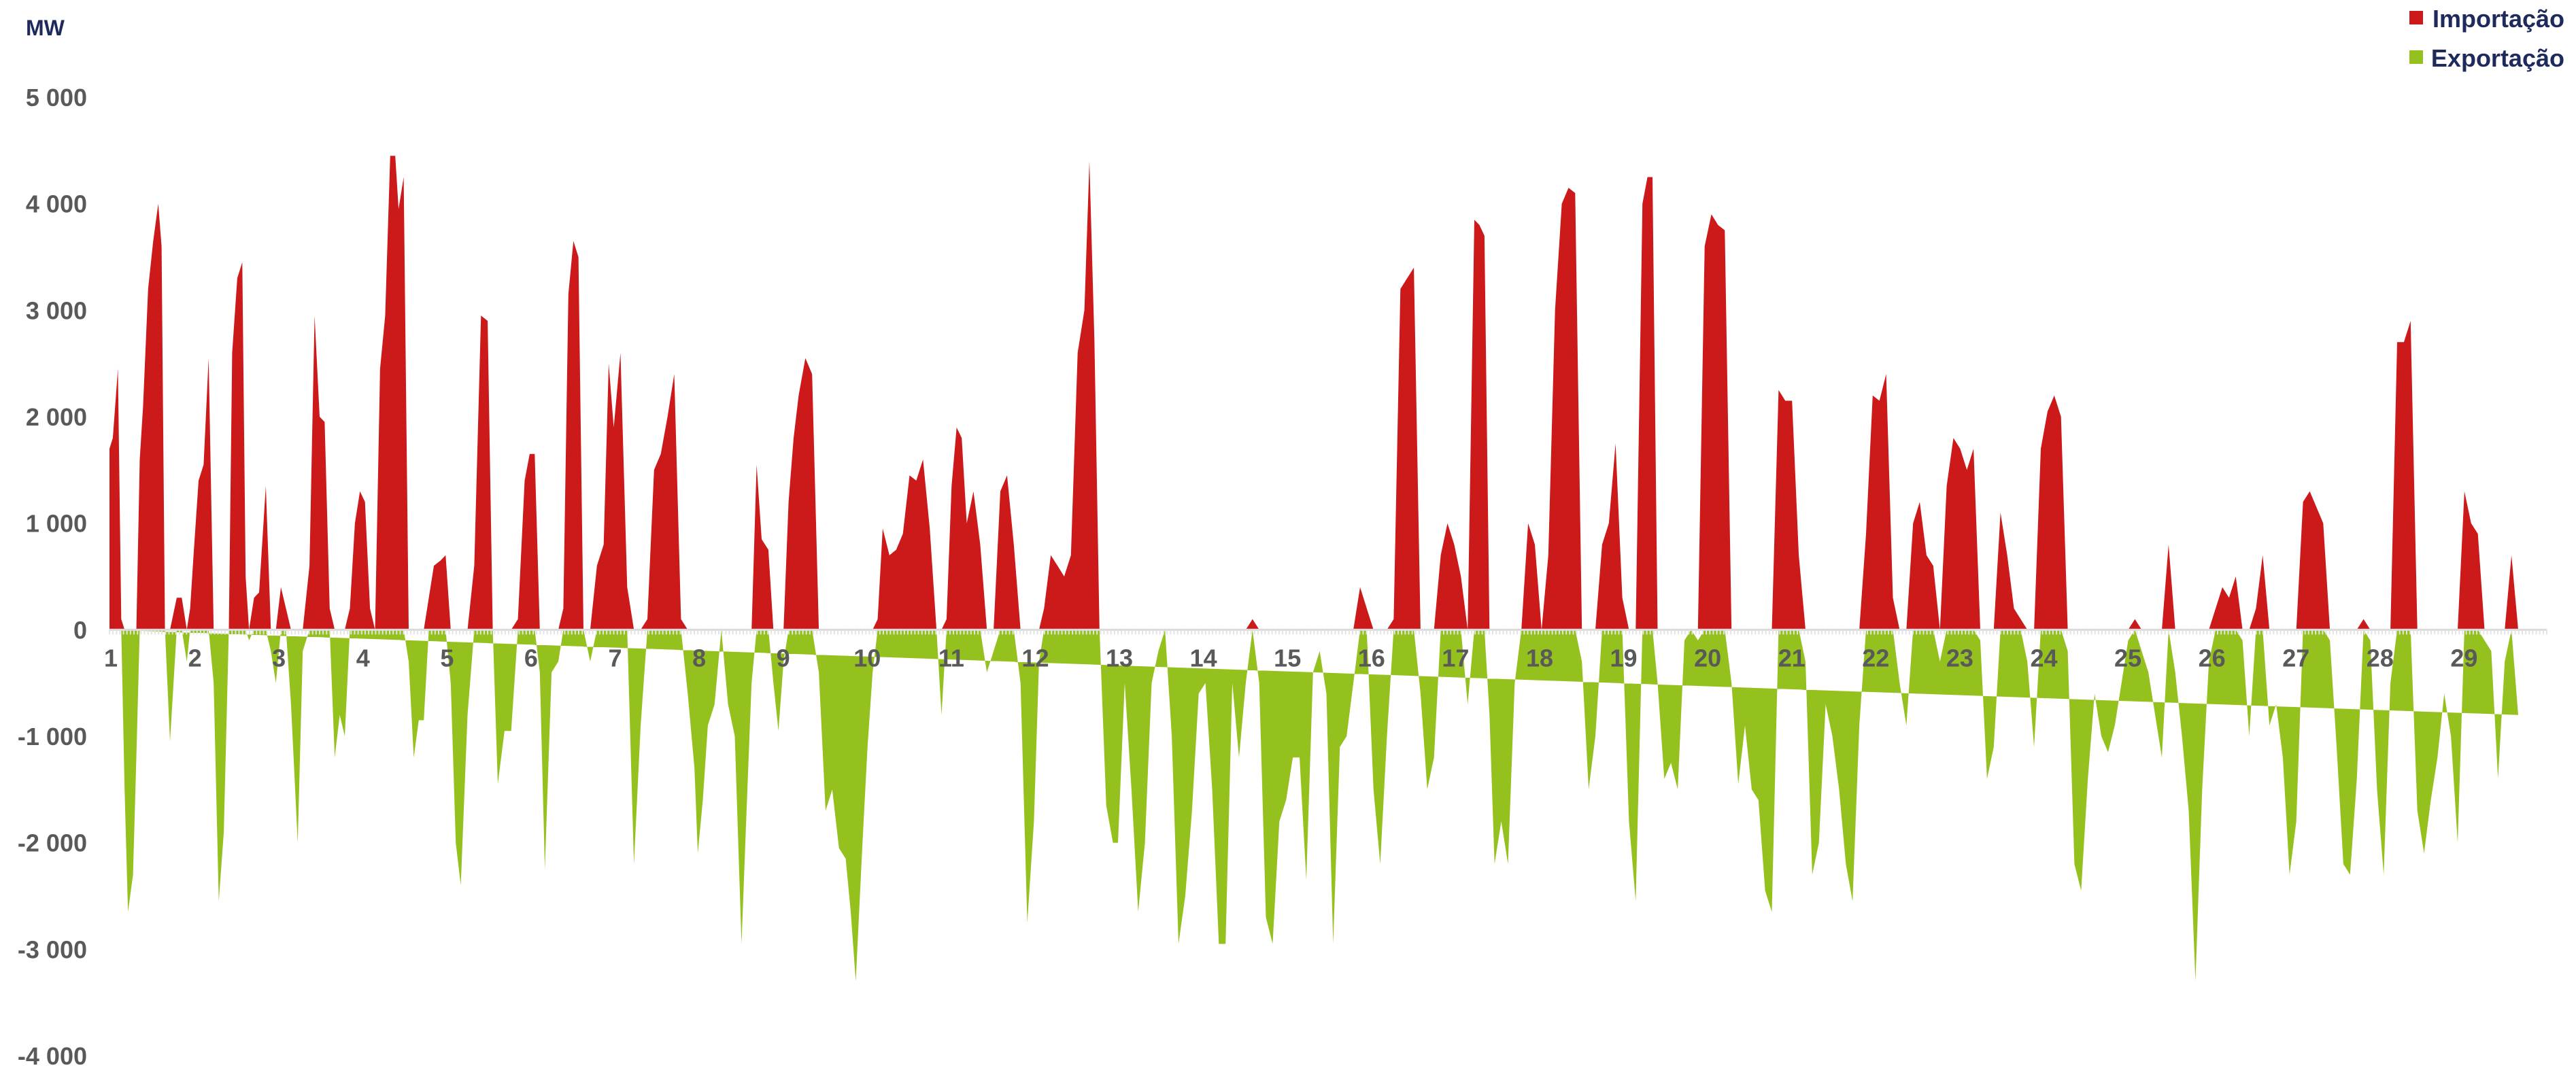 The image size is (2576, 1070). I want to click on y-tick-label: -4 000, so click(52, 1056).